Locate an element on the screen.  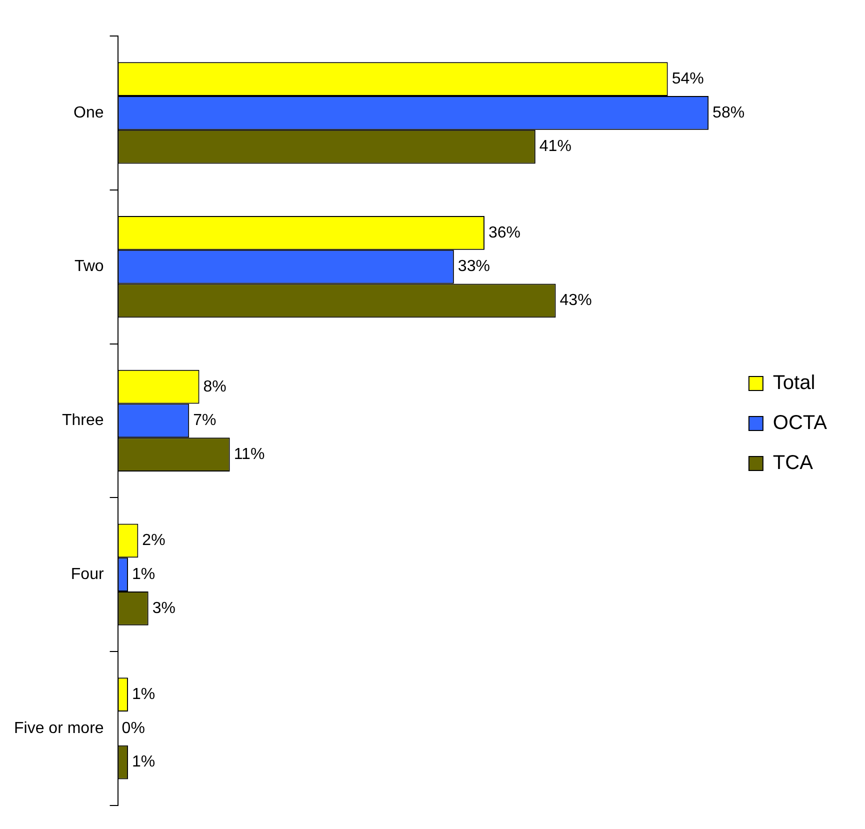
data-label: 3% is located at coordinates (164, 608).